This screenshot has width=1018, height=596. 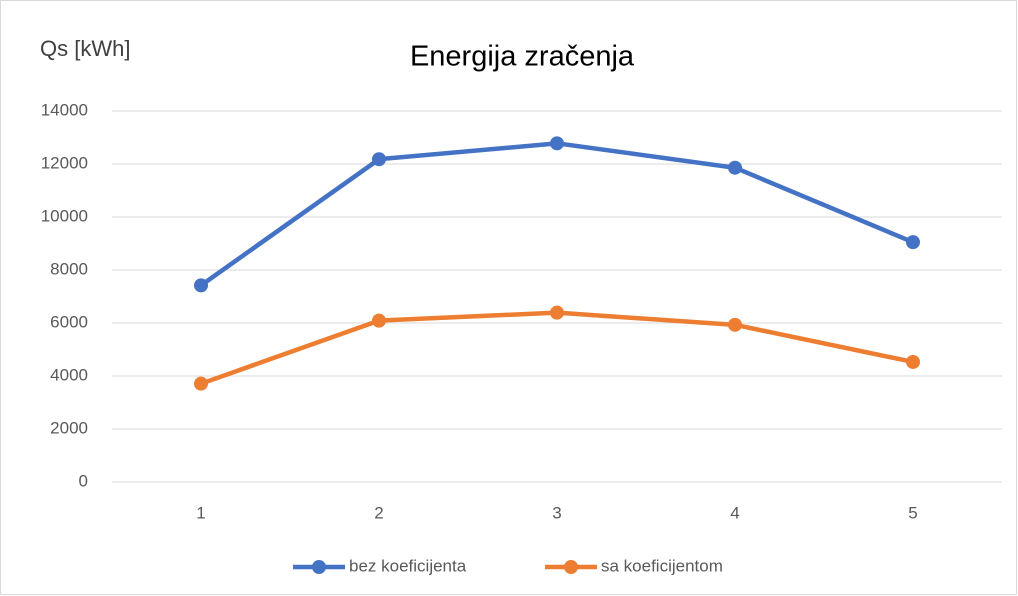 I want to click on y-tick-label: 10000, so click(x=64, y=215).